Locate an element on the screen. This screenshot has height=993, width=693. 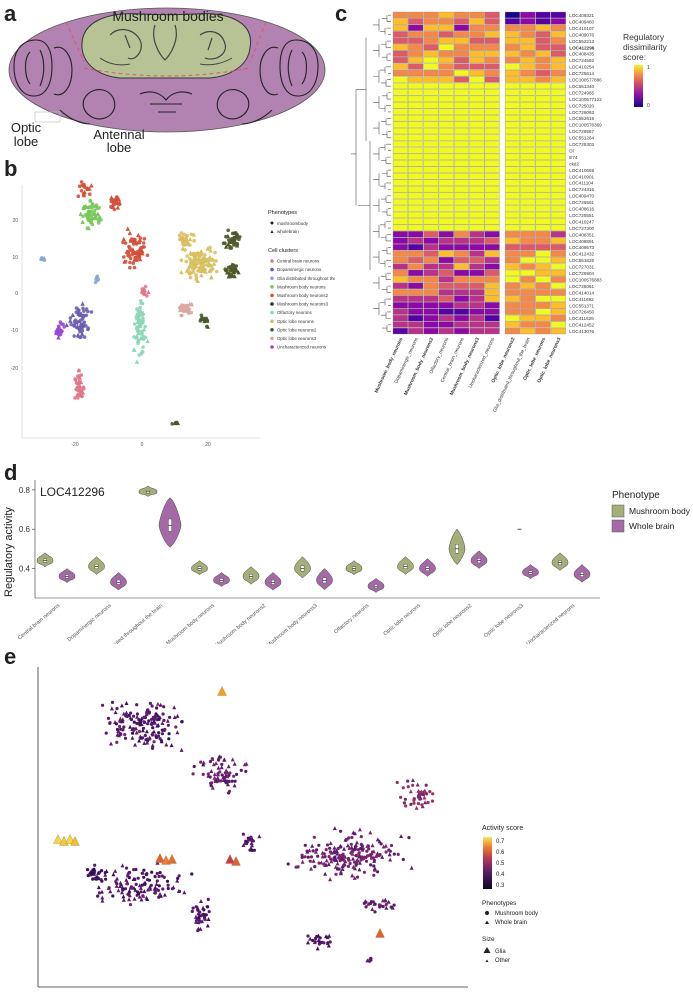
size-legend-title: Size is located at coordinates (488, 939).